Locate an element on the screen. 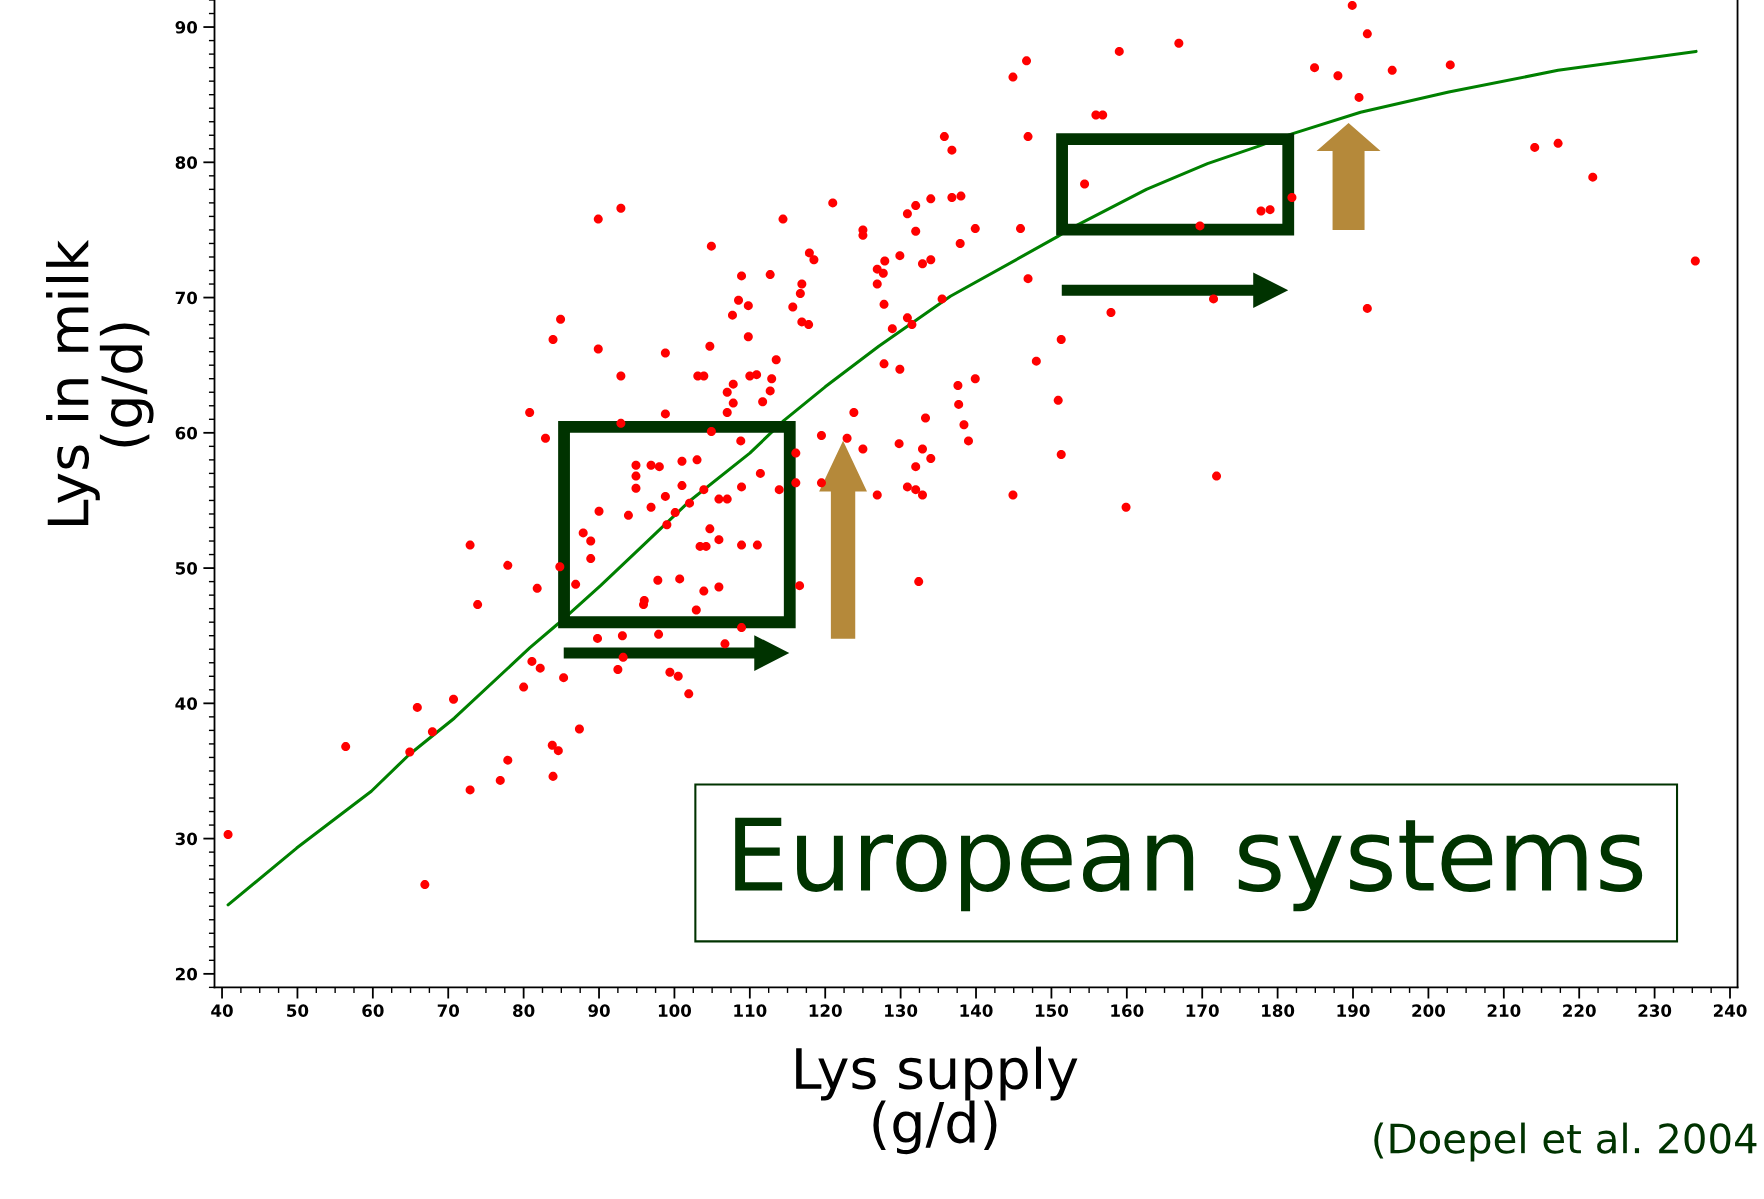  x-tick-label: 50 is located at coordinates (298, 1010).